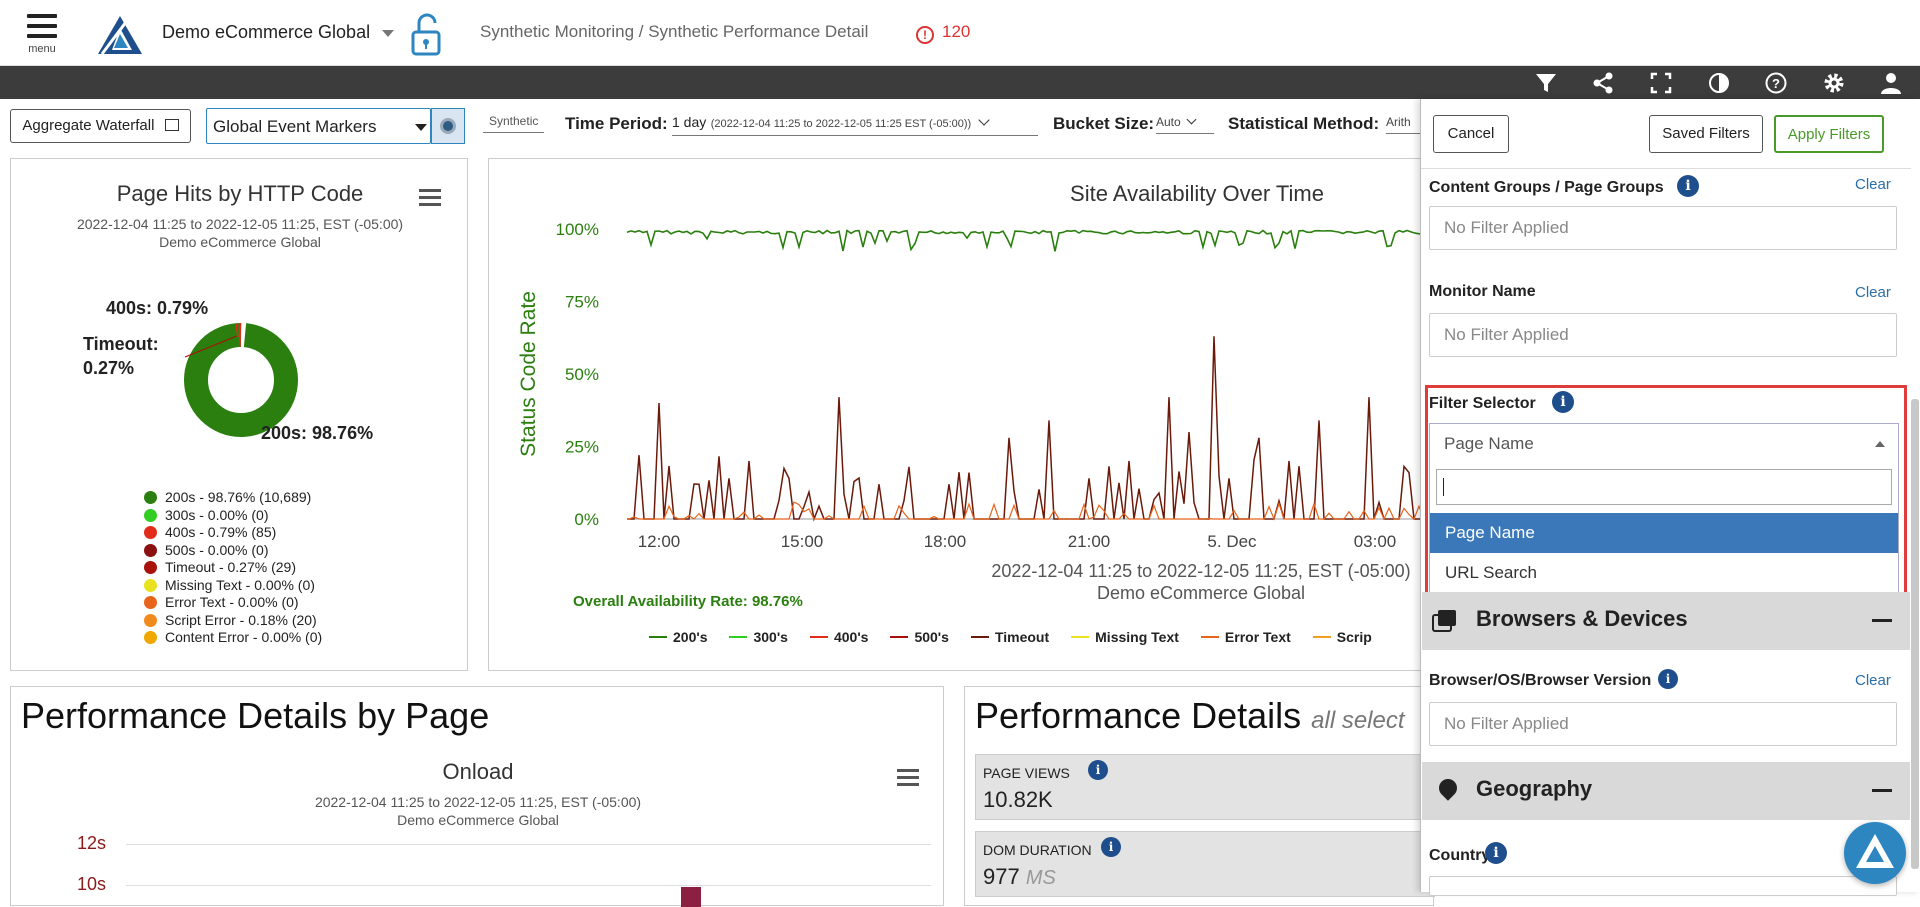 The width and height of the screenshot is (1920, 907). Describe the element at coordinates (217, 550) in the screenshot. I see `legend-label: 500s - 0.00% (0)` at that location.